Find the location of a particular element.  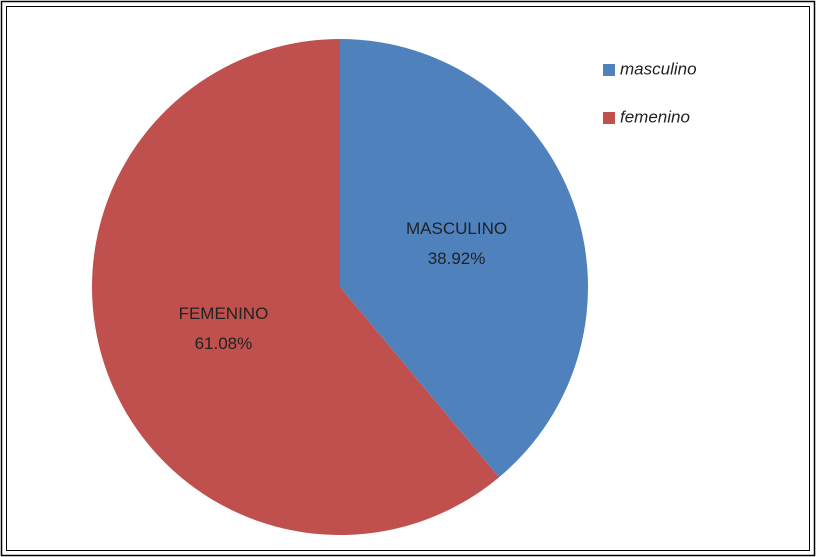

slice-name-label: MASCULINO is located at coordinates (456, 228).